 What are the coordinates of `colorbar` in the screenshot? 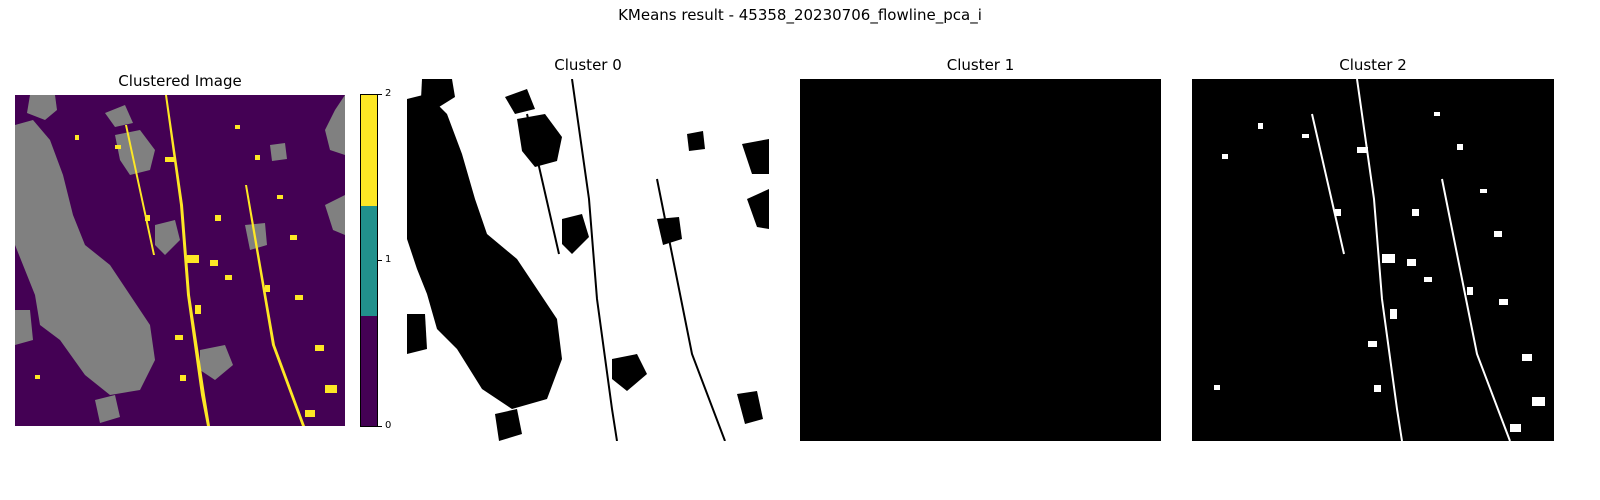 It's located at (369, 260).